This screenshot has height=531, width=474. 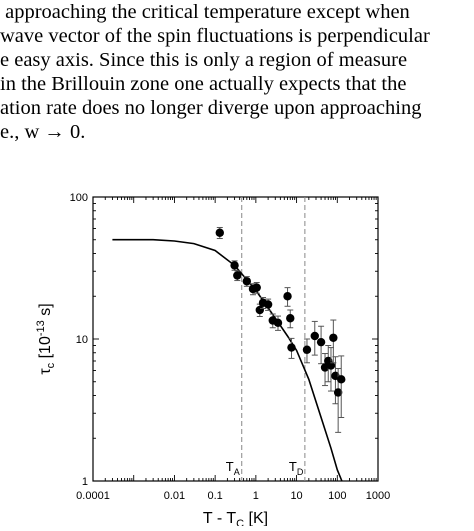 I want to click on vline-label-d: TD, so click(x=296, y=468).